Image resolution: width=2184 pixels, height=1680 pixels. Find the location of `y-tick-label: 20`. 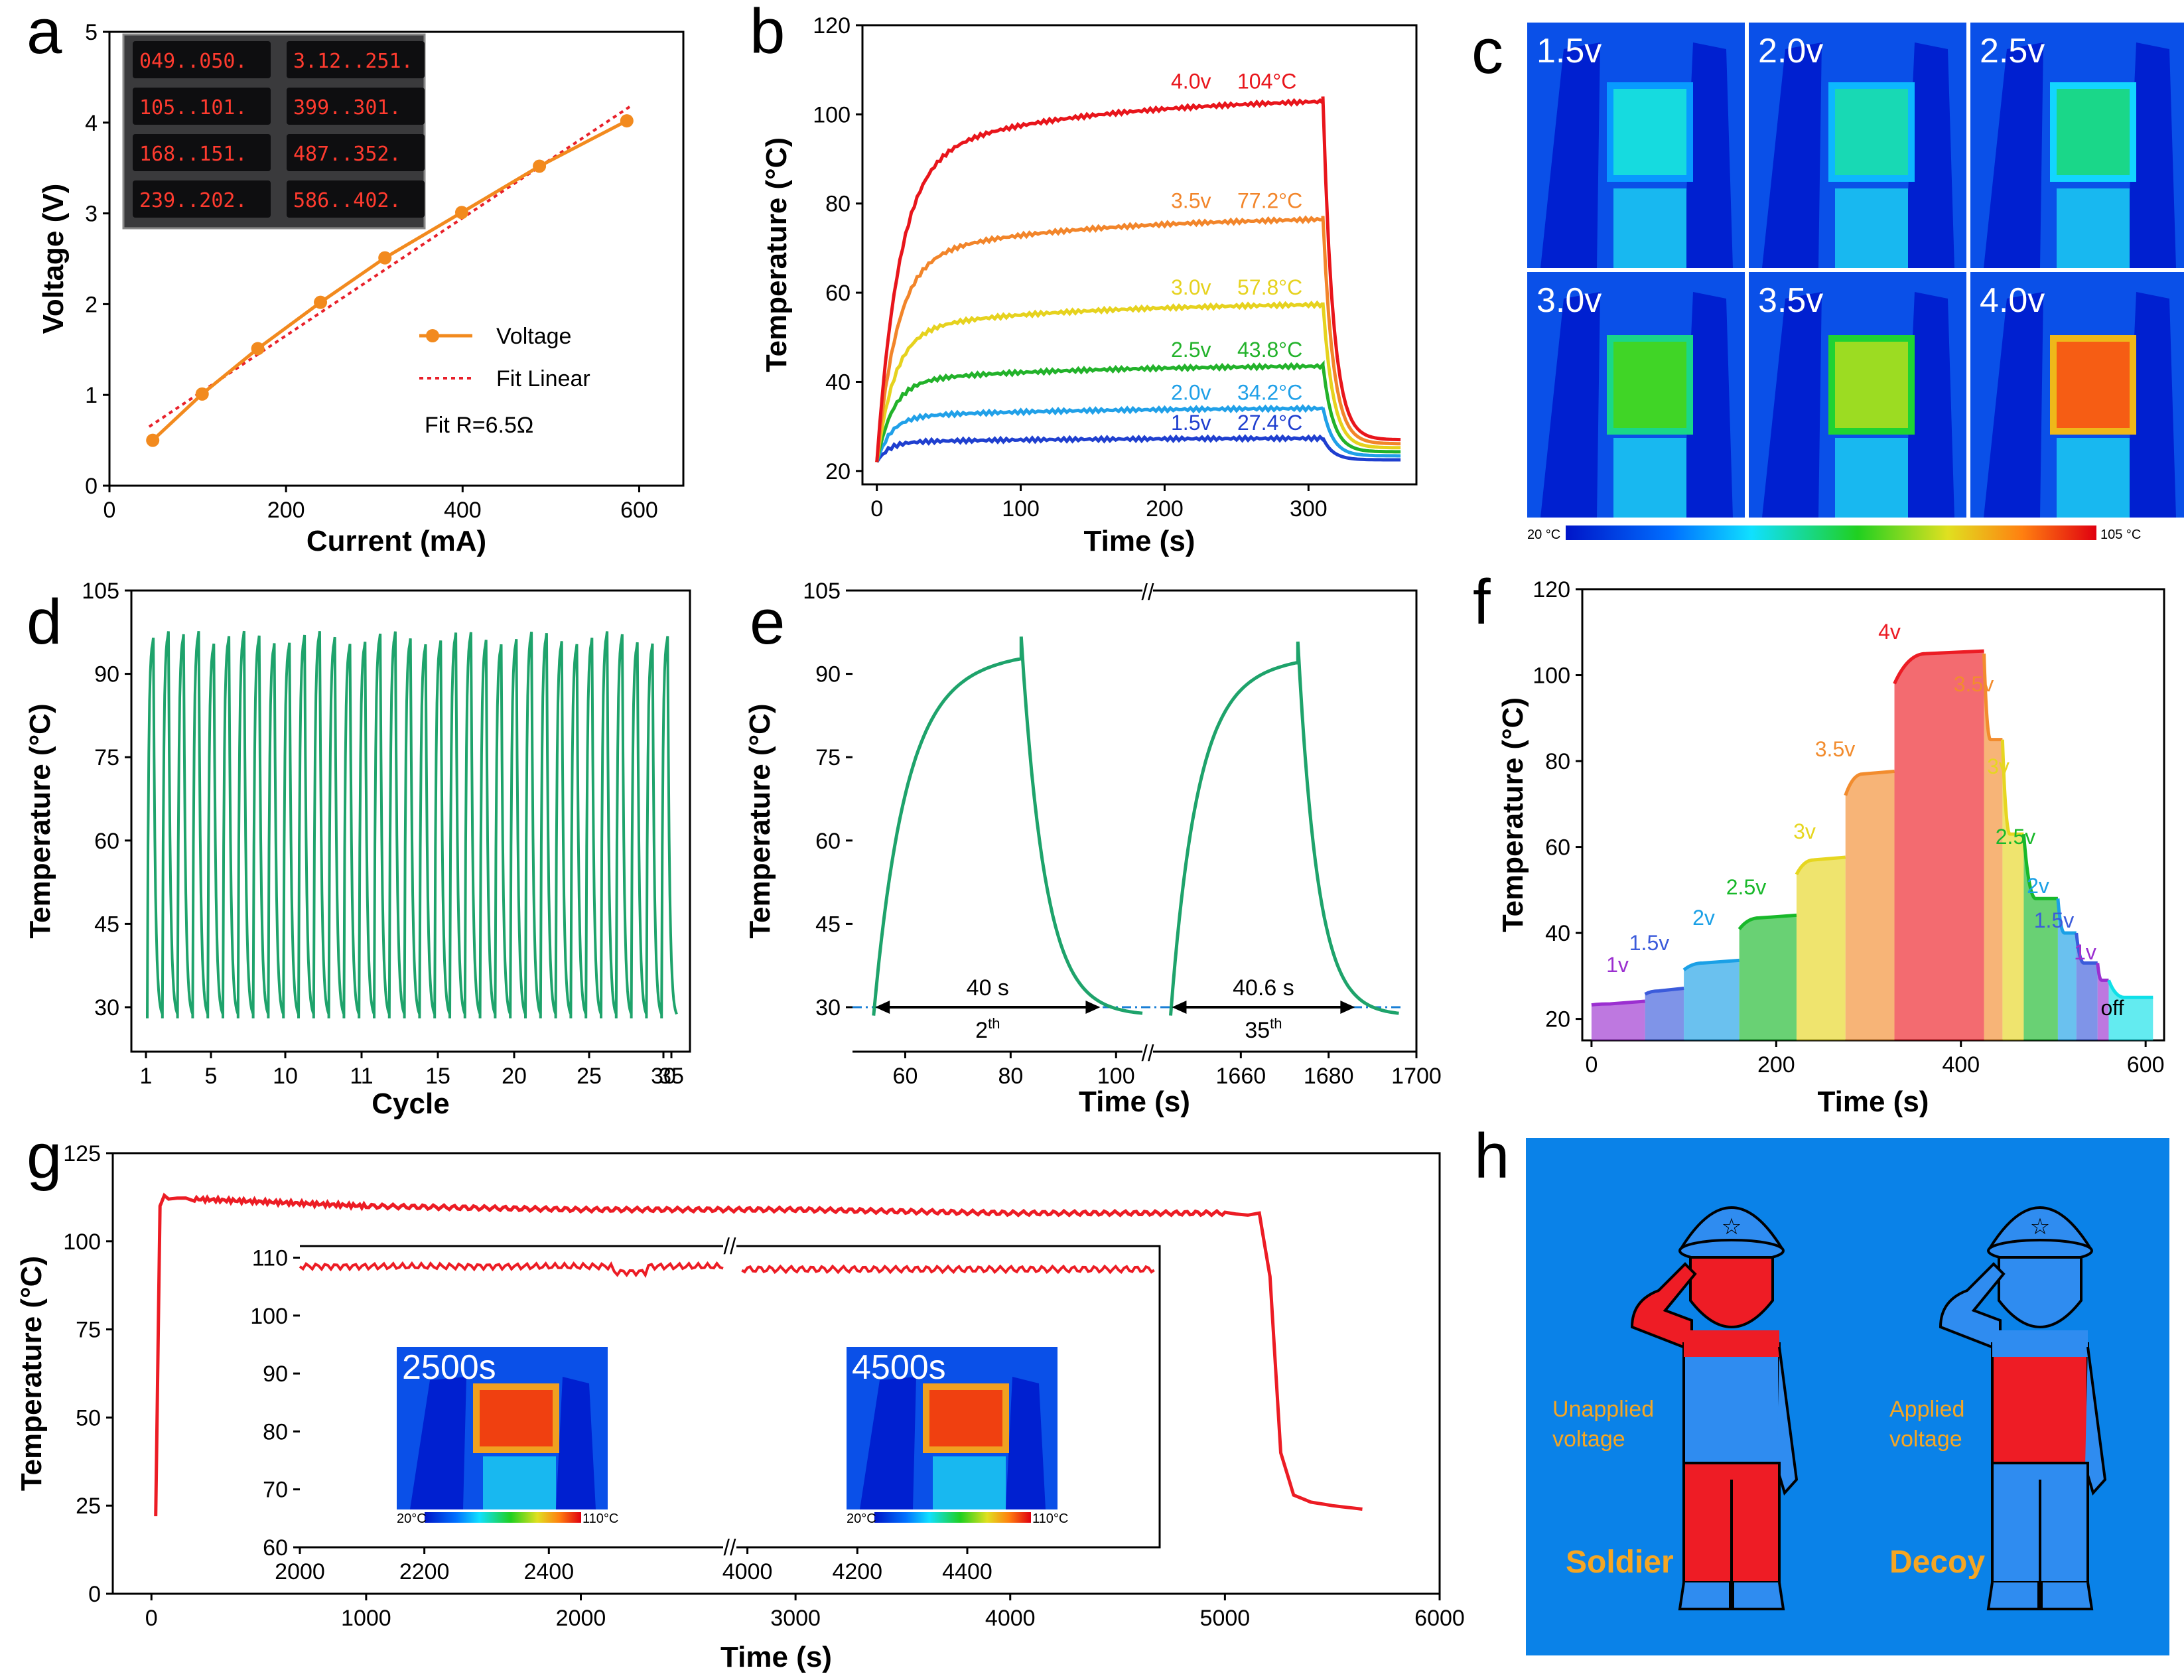

y-tick-label: 20 is located at coordinates (1557, 1019).